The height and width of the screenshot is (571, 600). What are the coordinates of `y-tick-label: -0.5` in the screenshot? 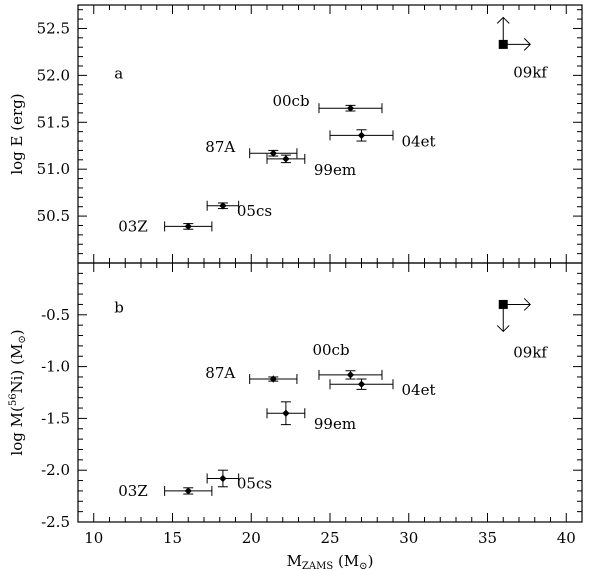 It's located at (55, 315).